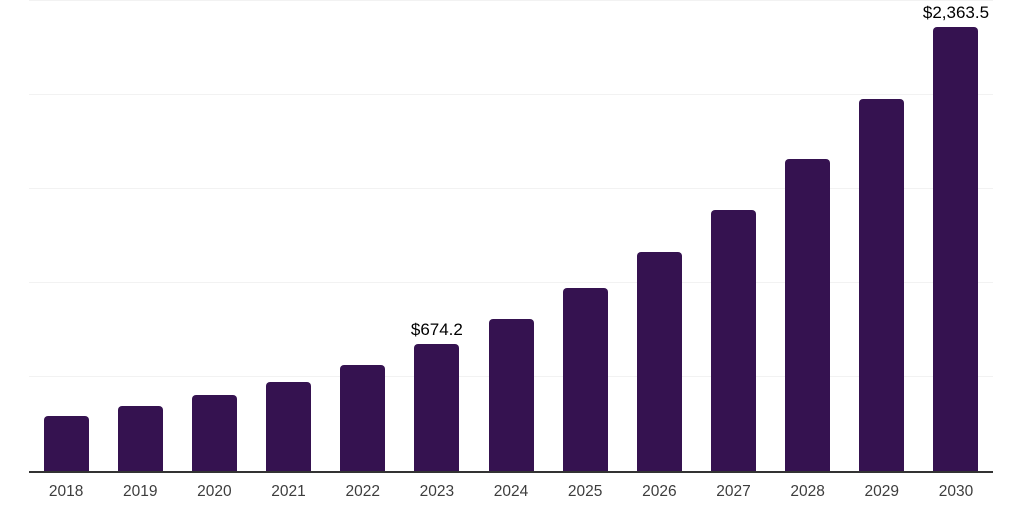 The image size is (1024, 512). What do you see at coordinates (511, 395) in the screenshot?
I see `bar-2024` at bounding box center [511, 395].